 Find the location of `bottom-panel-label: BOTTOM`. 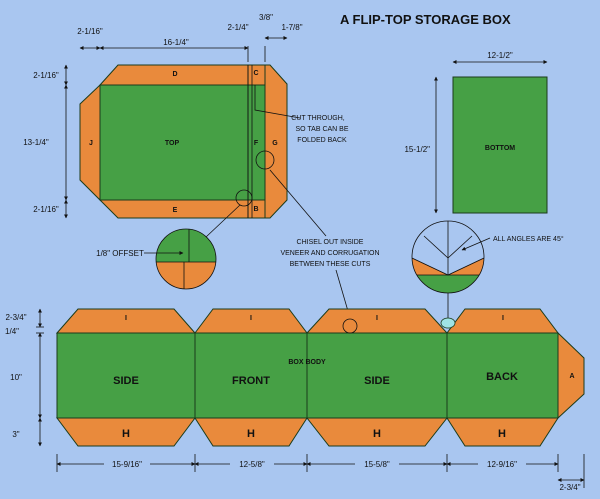

bottom-panel-label: BOTTOM is located at coordinates (500, 148).